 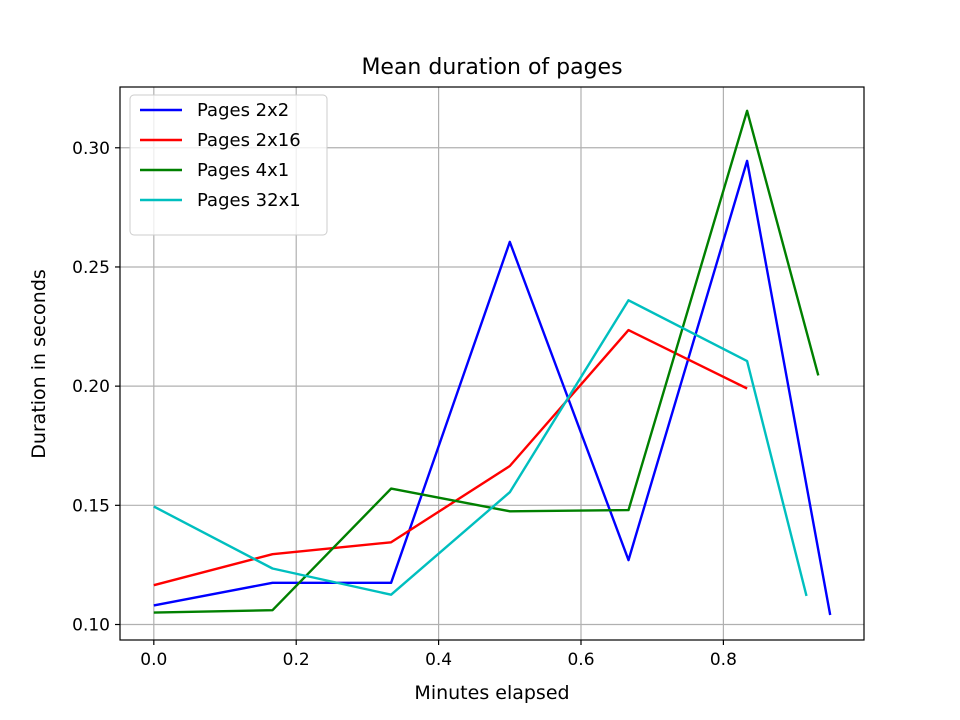 I want to click on legend-label: Pages 2x16, so click(x=249, y=140).